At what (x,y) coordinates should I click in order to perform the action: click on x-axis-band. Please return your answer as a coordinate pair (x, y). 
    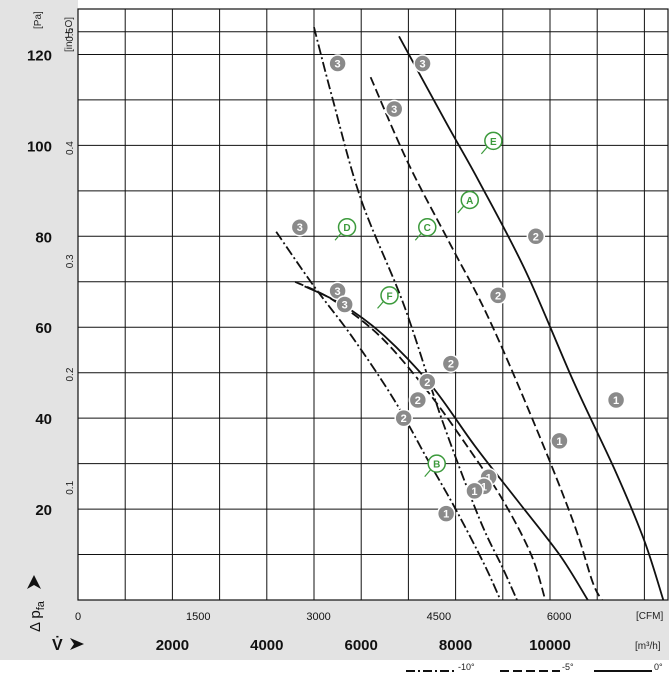
    Looking at the image, I should click on (334, 630).